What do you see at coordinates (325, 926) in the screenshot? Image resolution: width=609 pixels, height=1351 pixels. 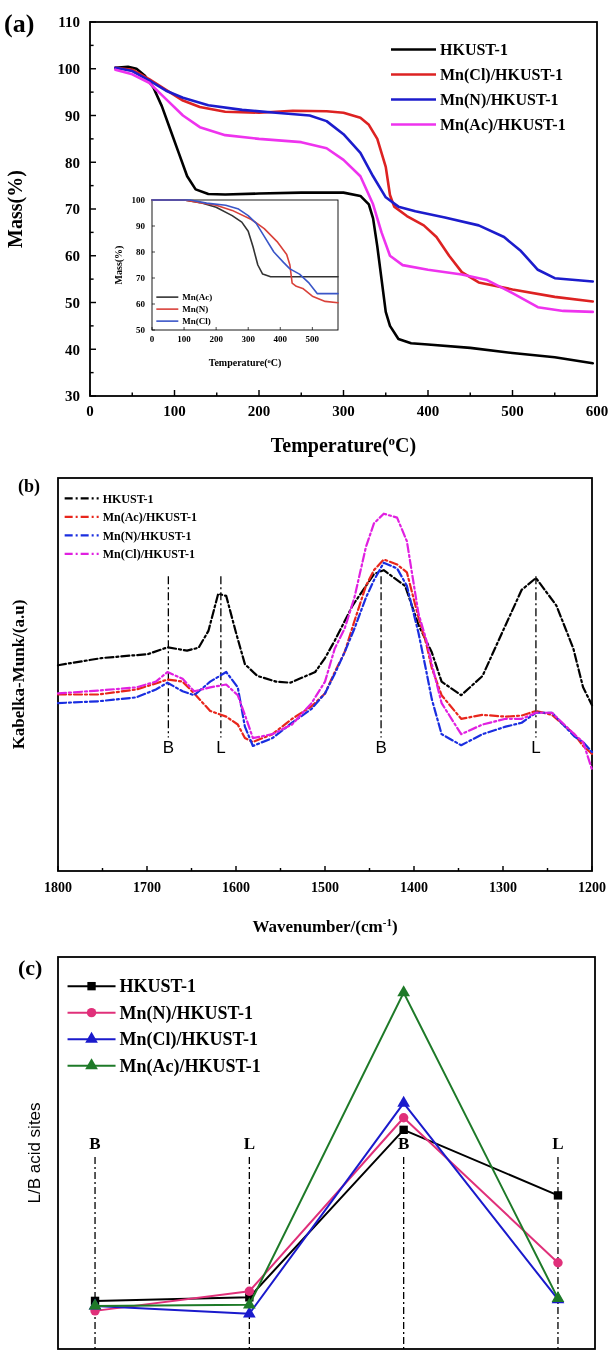 I see `x-axis-title: Wavenumber/(cm$^{-1}$)` at bounding box center [325, 926].